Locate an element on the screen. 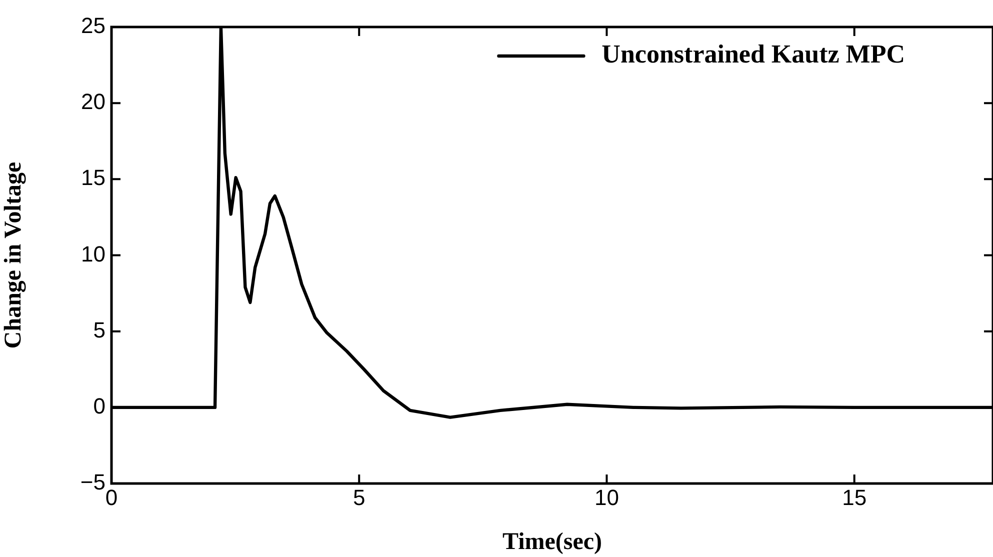 The height and width of the screenshot is (557, 993). y-axis-title: Change in Voltage is located at coordinates (13, 255).